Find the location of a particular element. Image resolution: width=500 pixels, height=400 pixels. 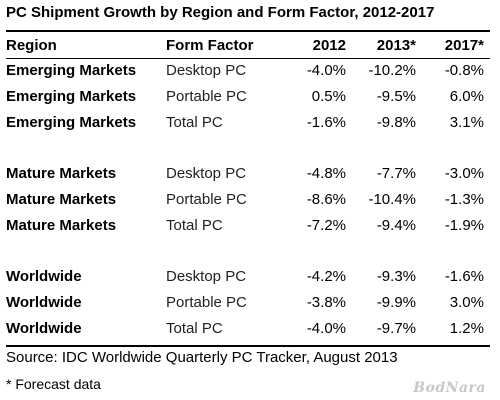

value-2017-cell: -1.3% is located at coordinates (464, 200).